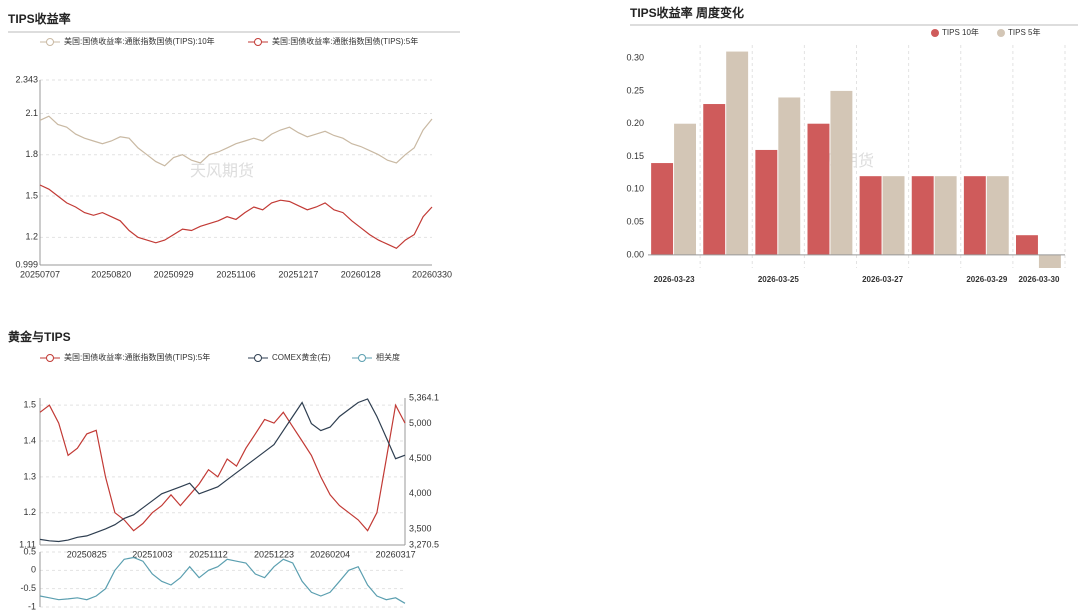 This screenshot has width=1080, height=615. Describe the element at coordinates (635, 57) in the screenshot. I see `y-tick-label: 0.30` at that location.